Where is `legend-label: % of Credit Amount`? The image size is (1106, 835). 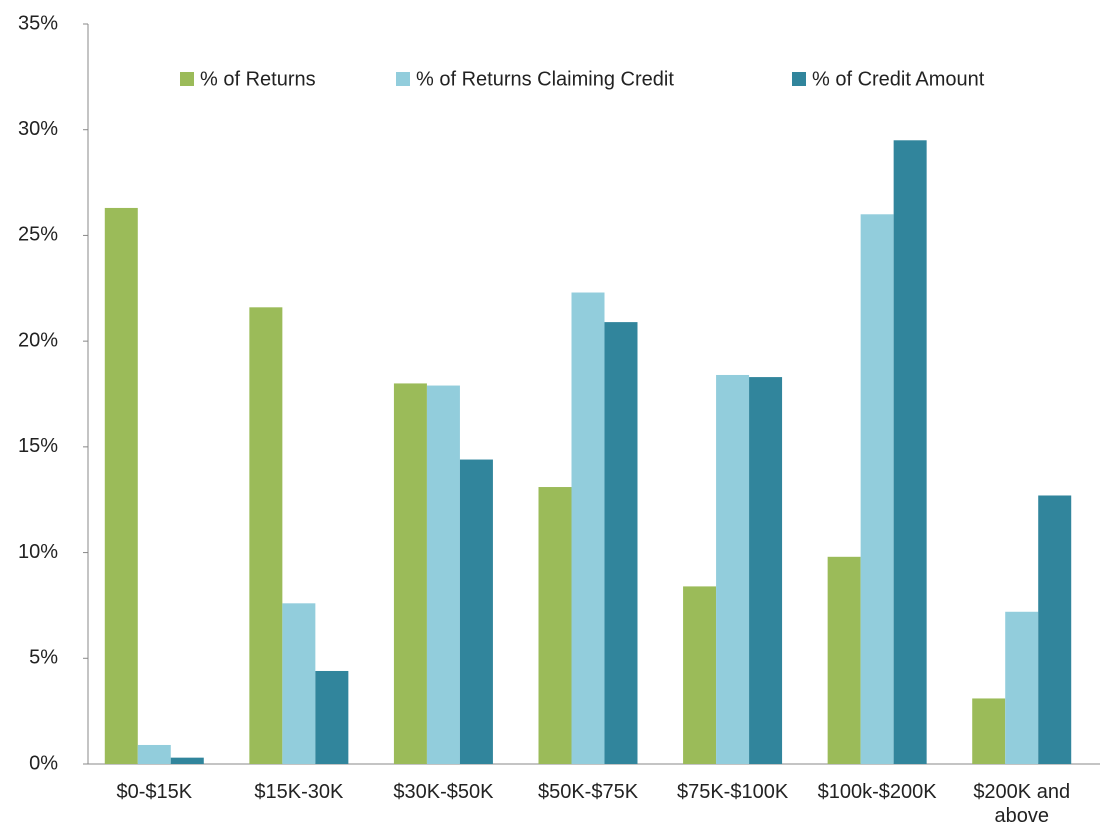 legend-label: % of Credit Amount is located at coordinates (898, 79).